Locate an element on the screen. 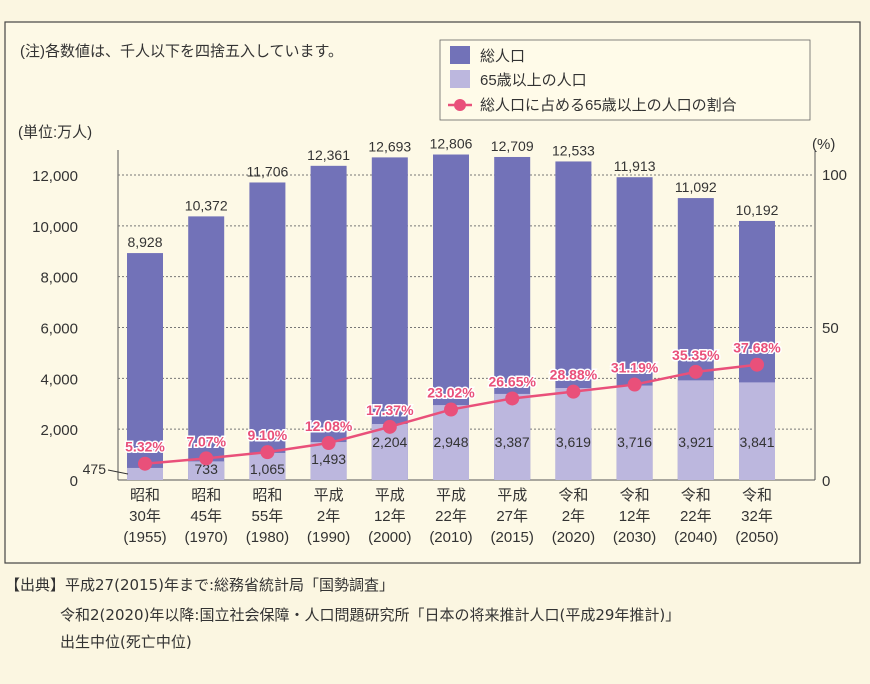 The width and height of the screenshot is (870, 684). legend-swatch-elderly is located at coordinates (460, 79).